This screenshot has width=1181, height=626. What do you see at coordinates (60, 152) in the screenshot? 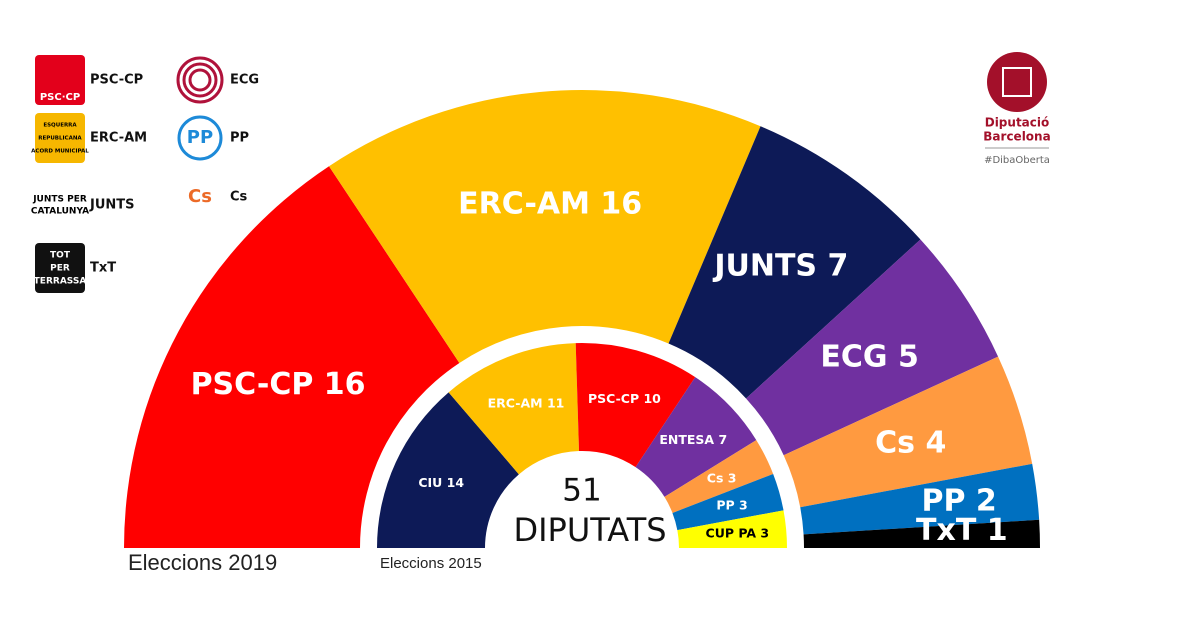
I see `legend-logo-text: ACORD MUNICIPAL` at bounding box center [60, 152].